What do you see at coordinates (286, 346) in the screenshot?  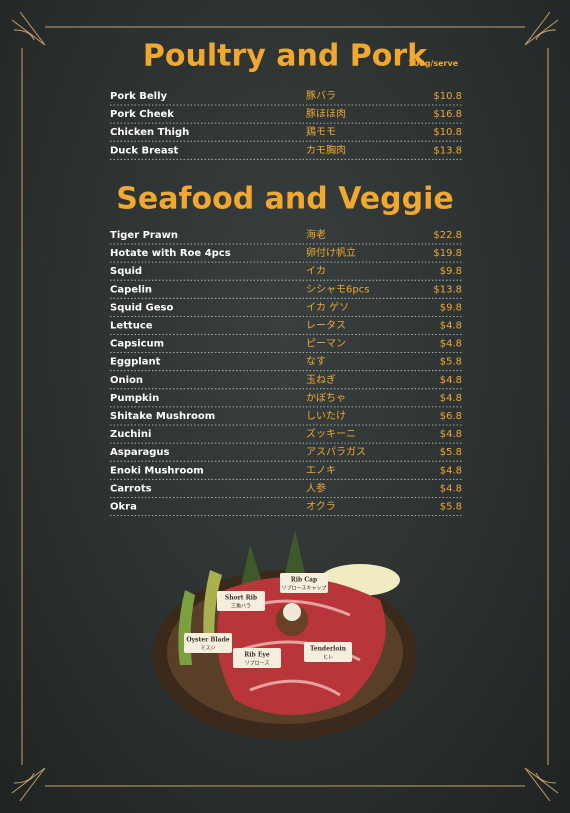 I see `menu-row: Capsicum ピーマン $4.8` at bounding box center [286, 346].